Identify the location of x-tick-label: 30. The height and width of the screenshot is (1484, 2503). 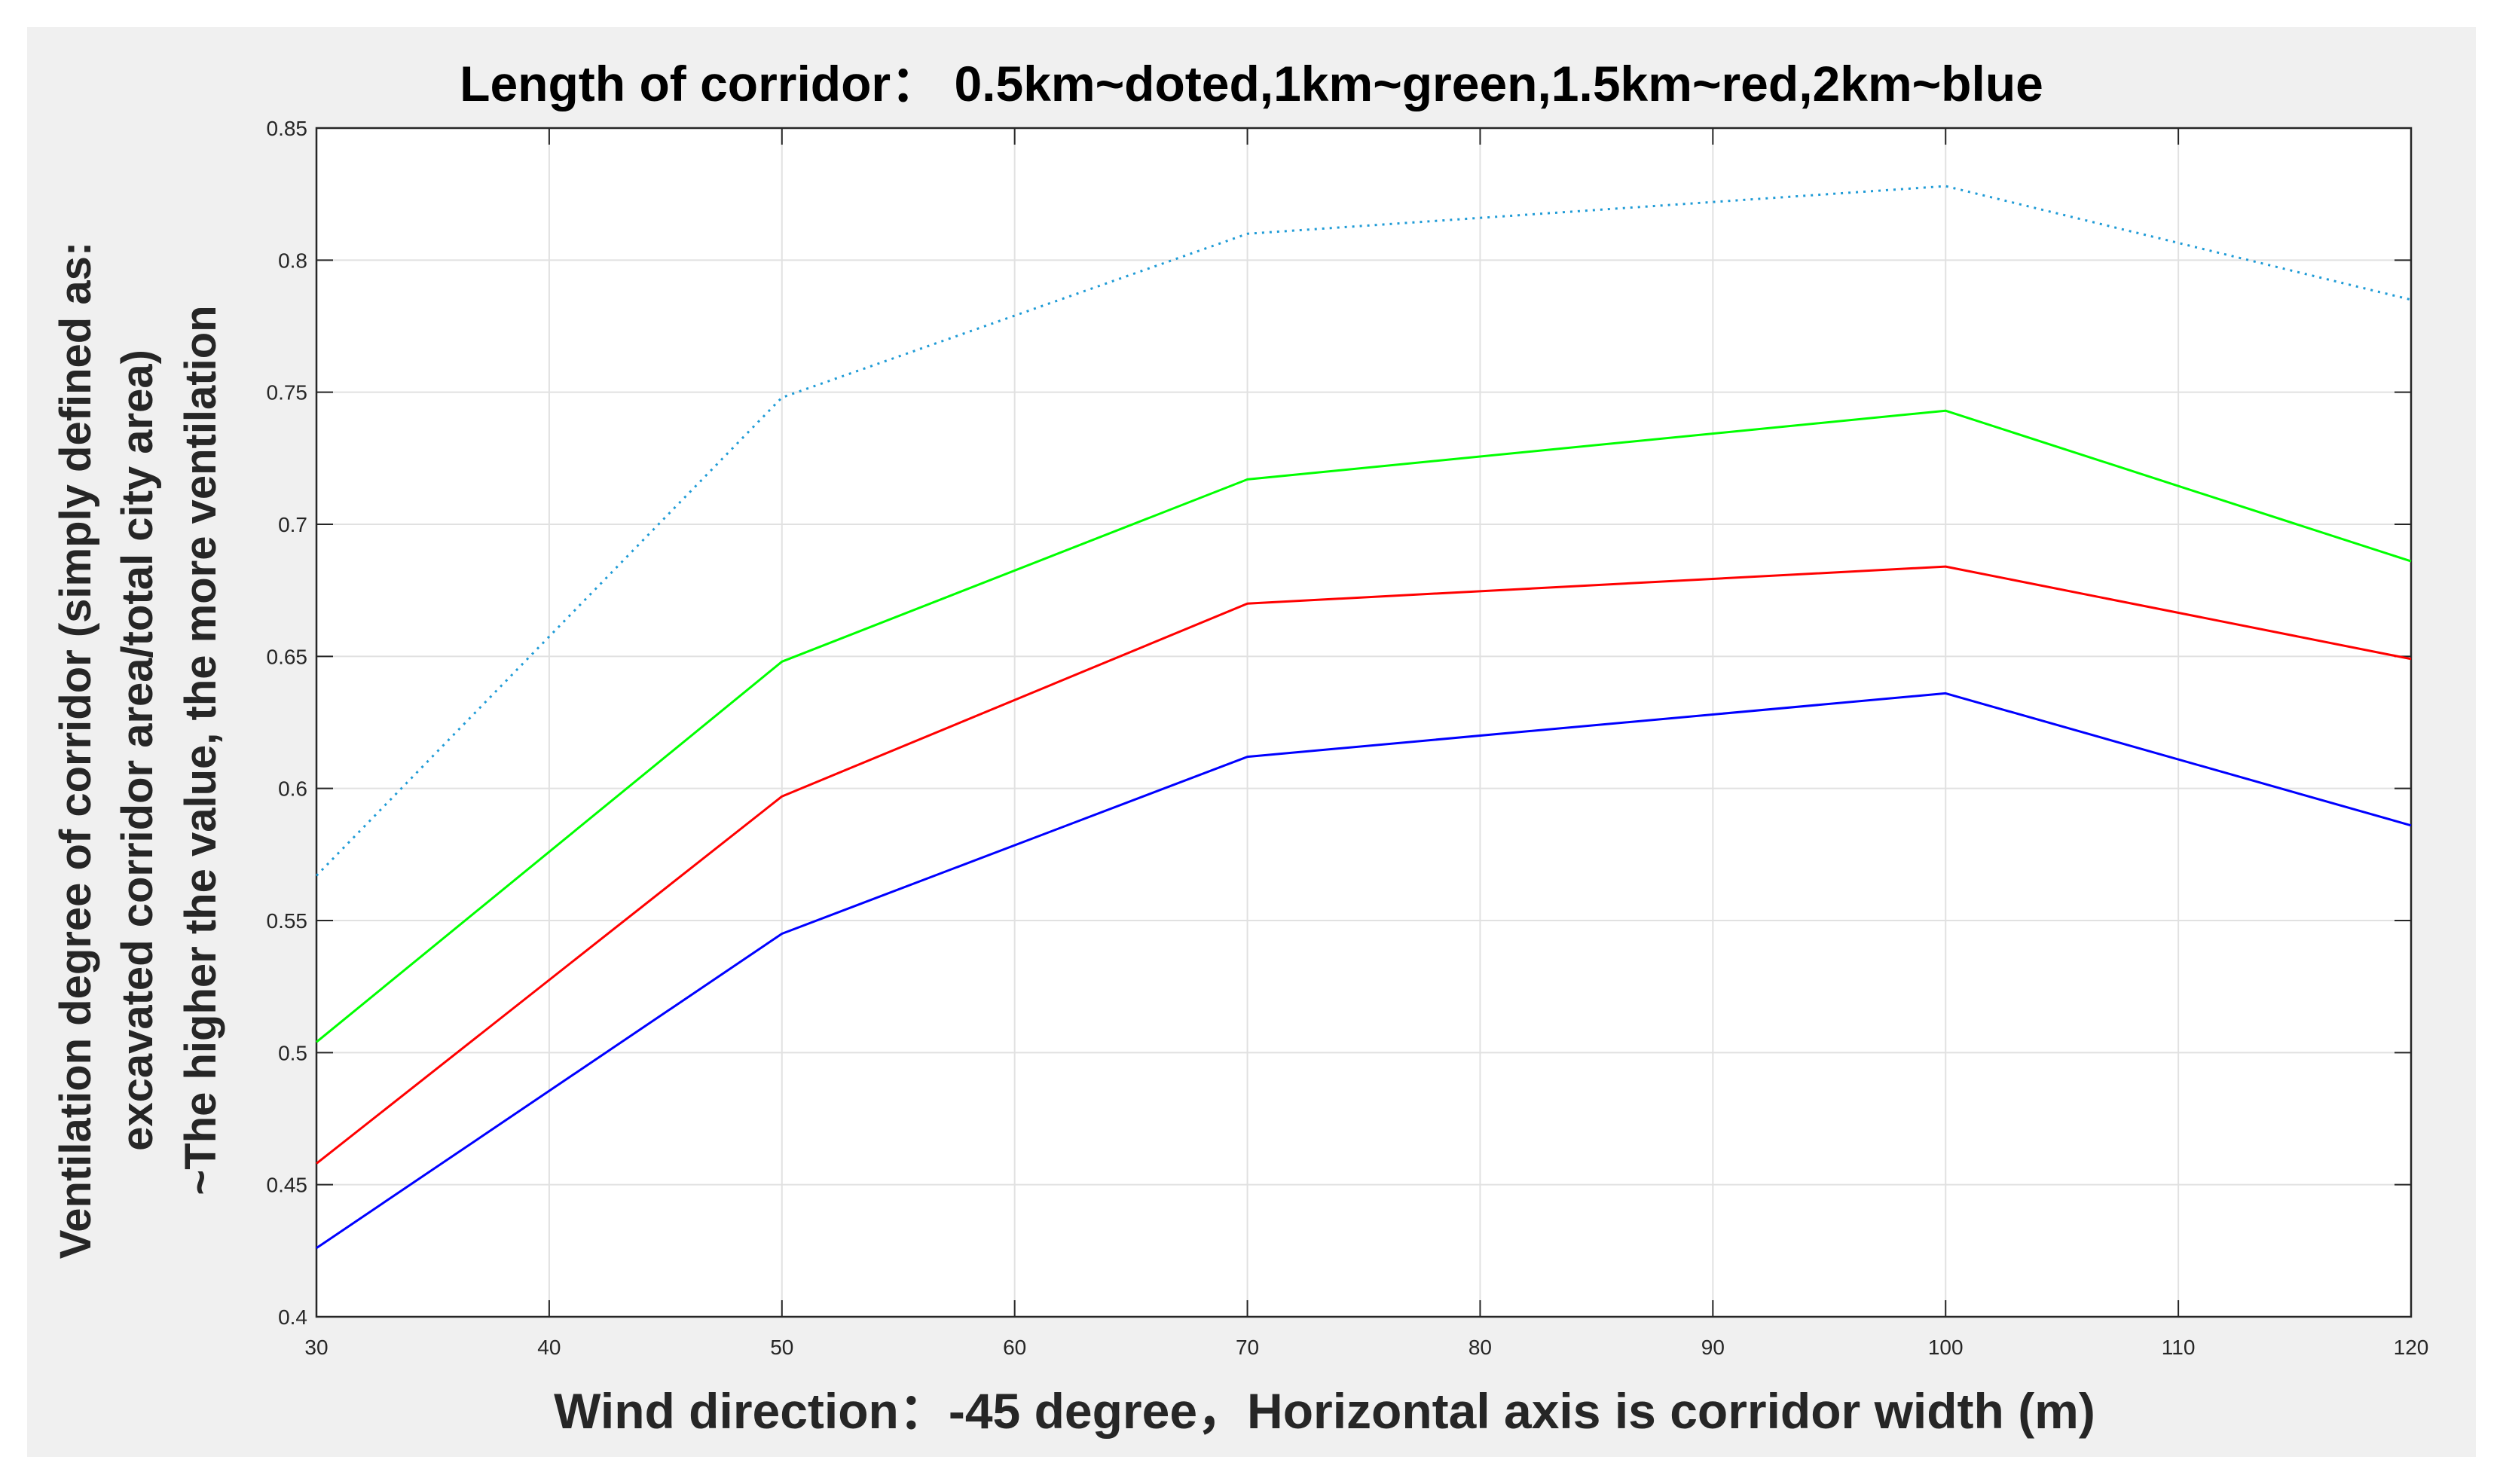
(316, 1347).